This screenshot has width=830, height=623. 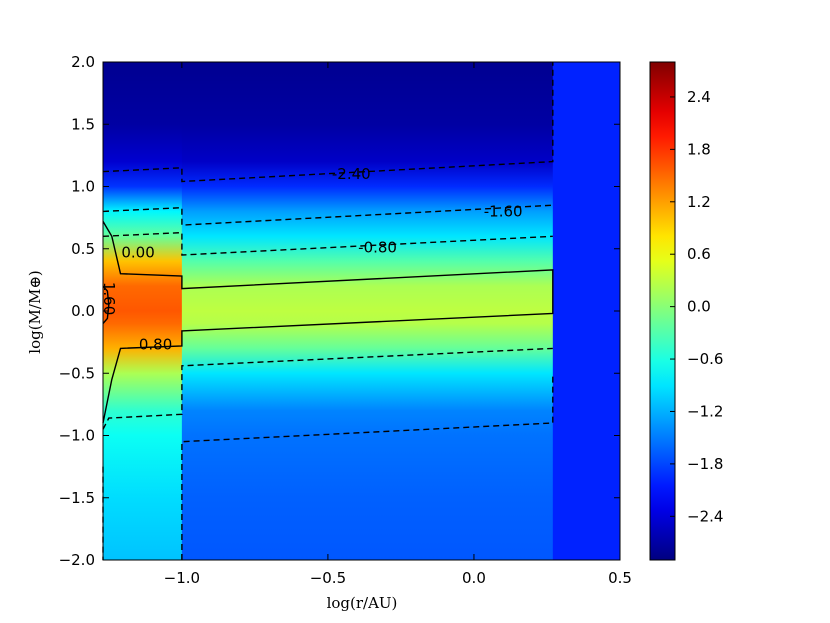 What do you see at coordinates (83, 124) in the screenshot?
I see `y-tick-label: 1.5` at bounding box center [83, 124].